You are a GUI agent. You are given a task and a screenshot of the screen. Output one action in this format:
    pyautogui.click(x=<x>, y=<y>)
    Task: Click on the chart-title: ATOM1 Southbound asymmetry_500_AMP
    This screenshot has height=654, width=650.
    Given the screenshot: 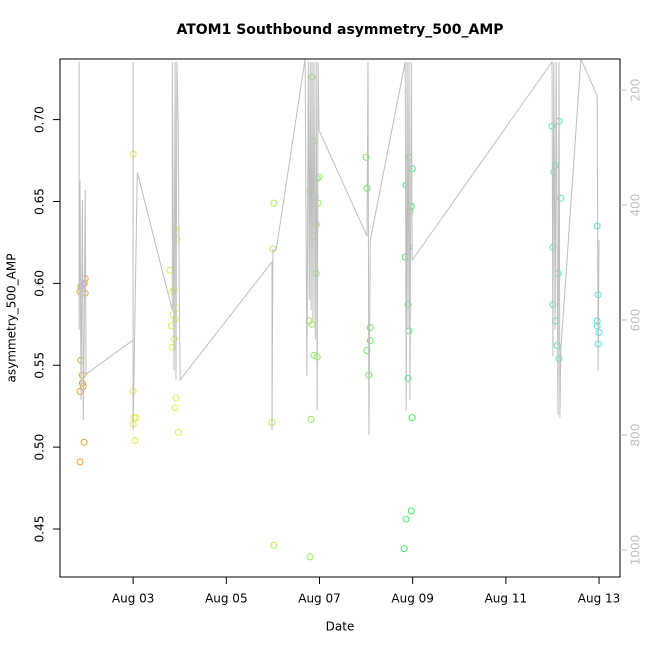 What is the action you would take?
    pyautogui.click(x=339, y=30)
    